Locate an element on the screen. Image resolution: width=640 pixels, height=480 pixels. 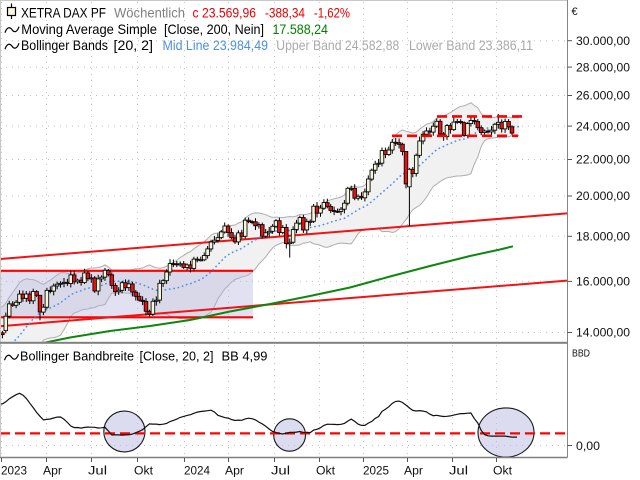
svg-text: Wöchentlich is located at coordinates (149, 12).